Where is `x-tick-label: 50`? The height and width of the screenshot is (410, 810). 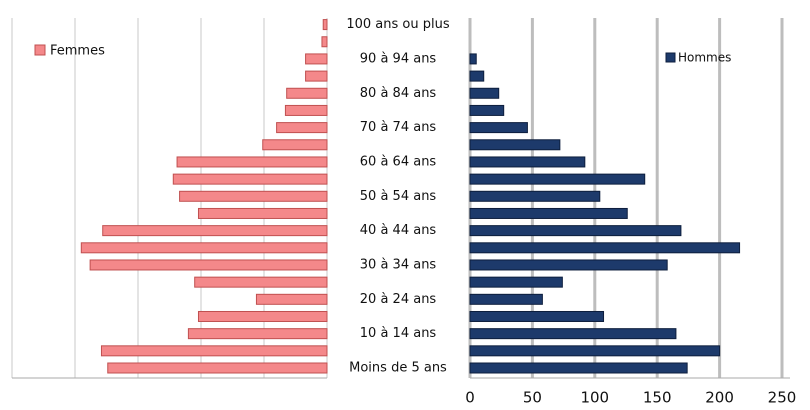 x-tick-label: 50 is located at coordinates (532, 398).